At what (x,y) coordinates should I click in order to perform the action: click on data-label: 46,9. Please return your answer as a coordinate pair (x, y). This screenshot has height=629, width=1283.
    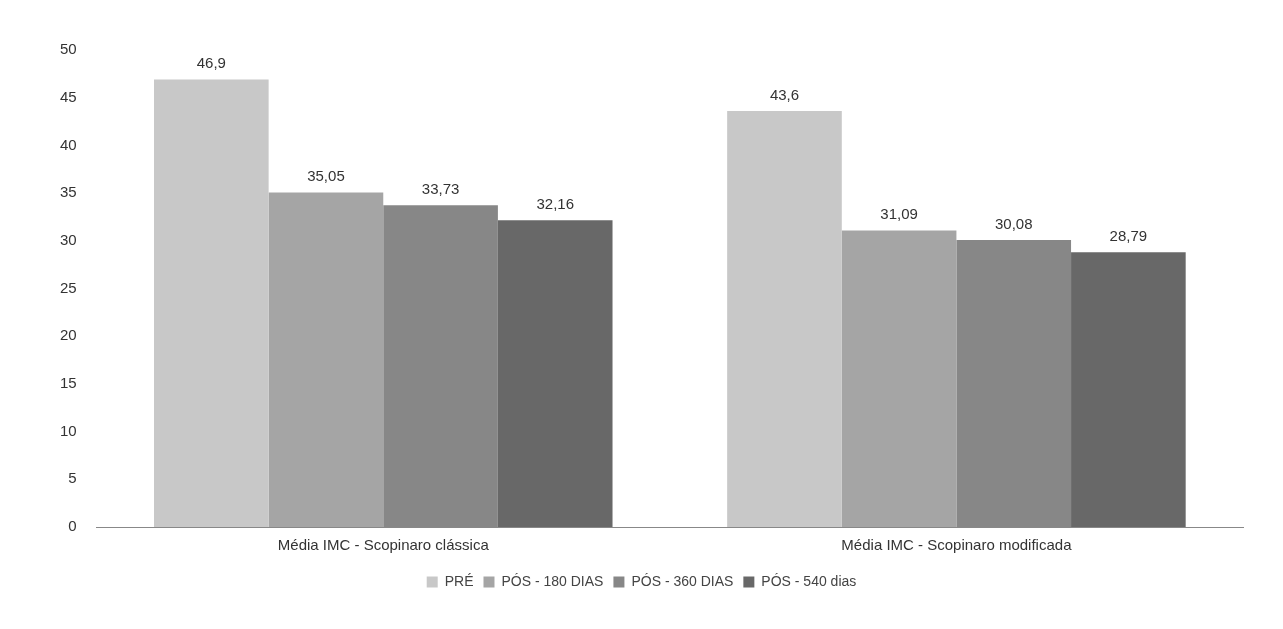
    Looking at the image, I should click on (211, 63).